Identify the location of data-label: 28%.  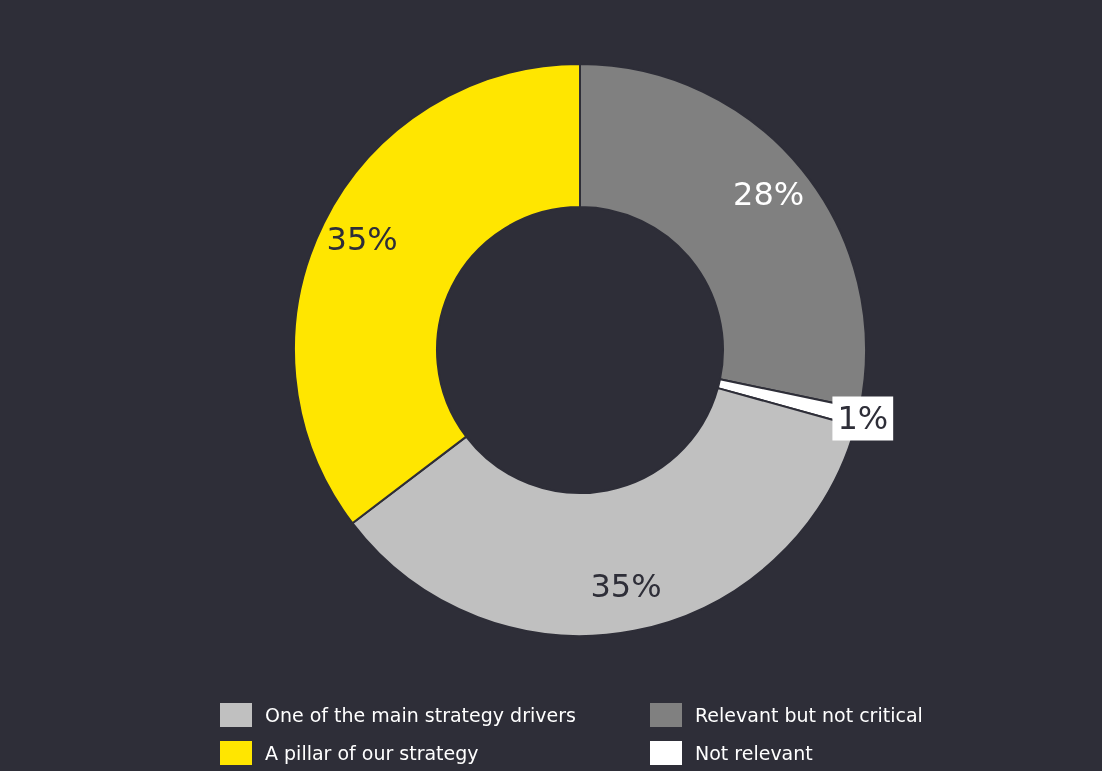
(769, 194).